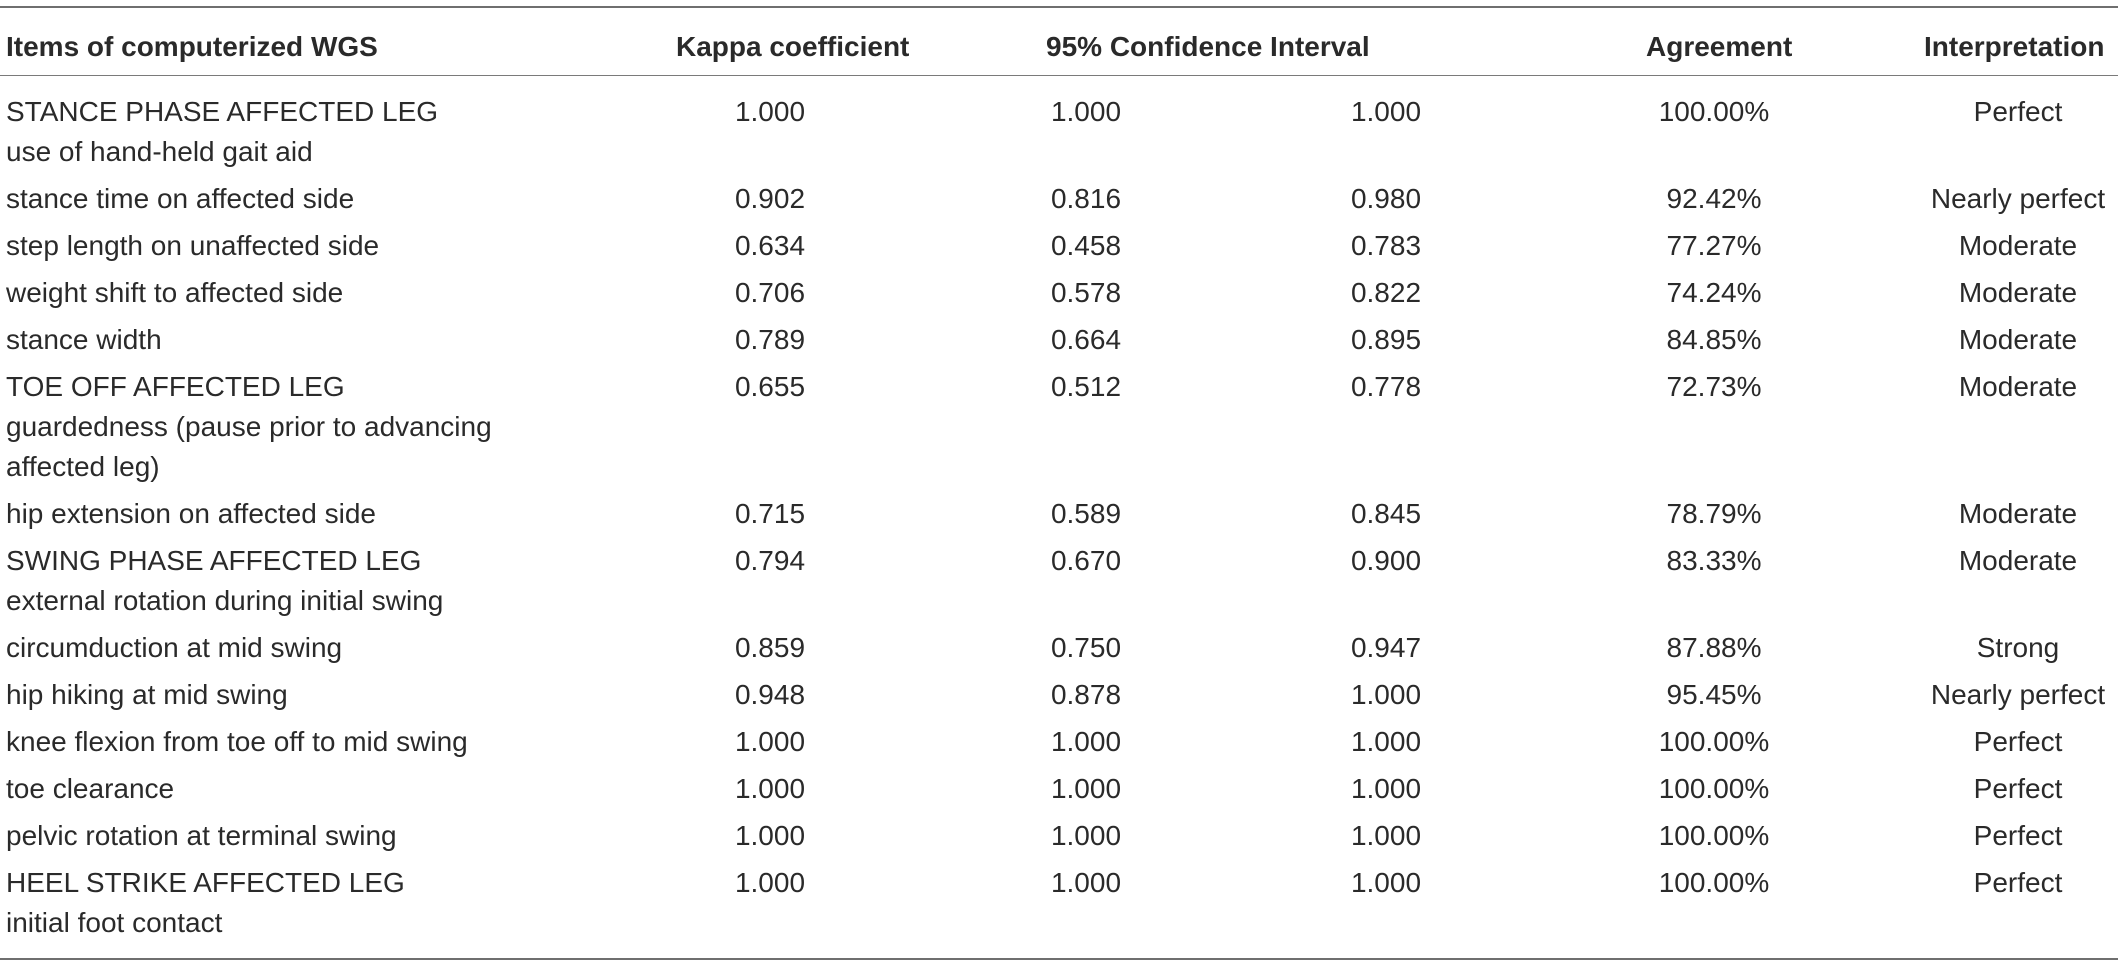 The image size is (2118, 966). What do you see at coordinates (770, 292) in the screenshot?
I see `kappa-cell: 0.706` at bounding box center [770, 292].